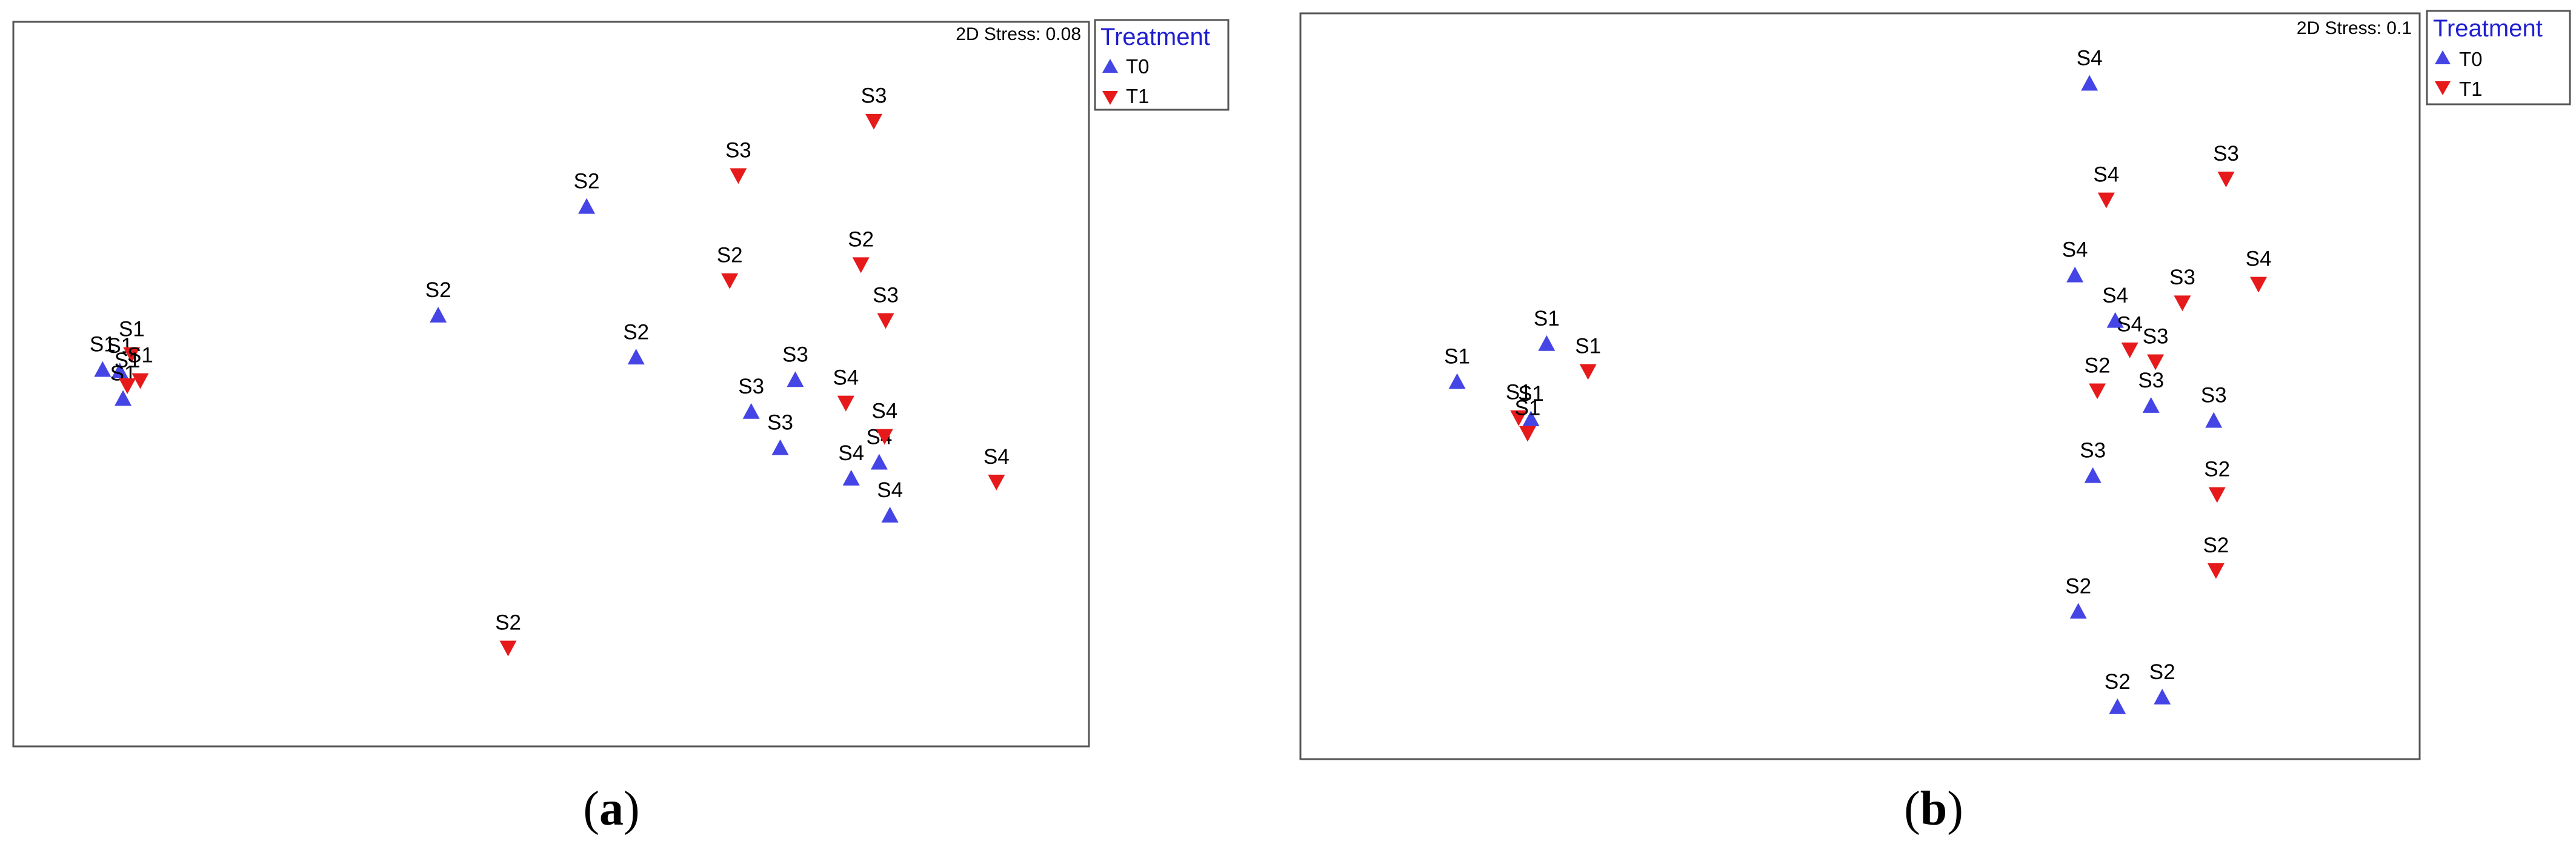  Describe the element at coordinates (2354, 28) in the screenshot. I see `panel-b-stress-label: 2D Stress: 0.1` at that location.